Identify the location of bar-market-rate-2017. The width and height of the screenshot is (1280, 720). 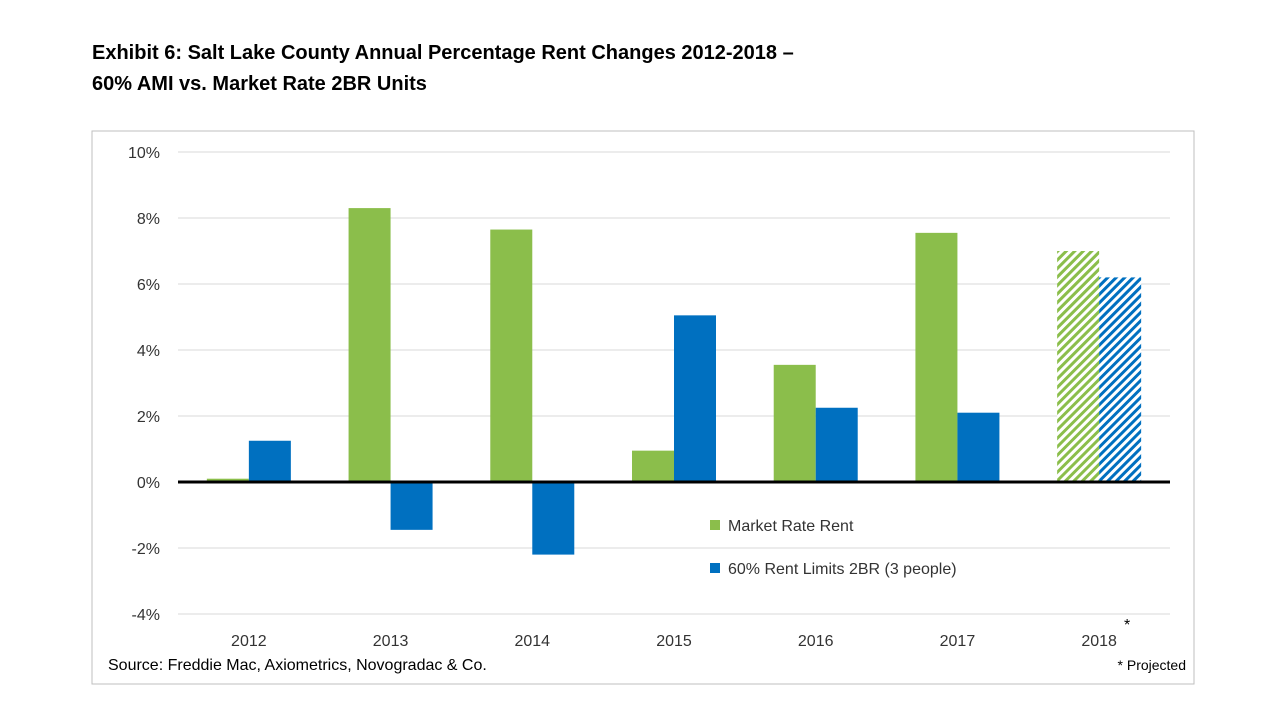
(936, 357).